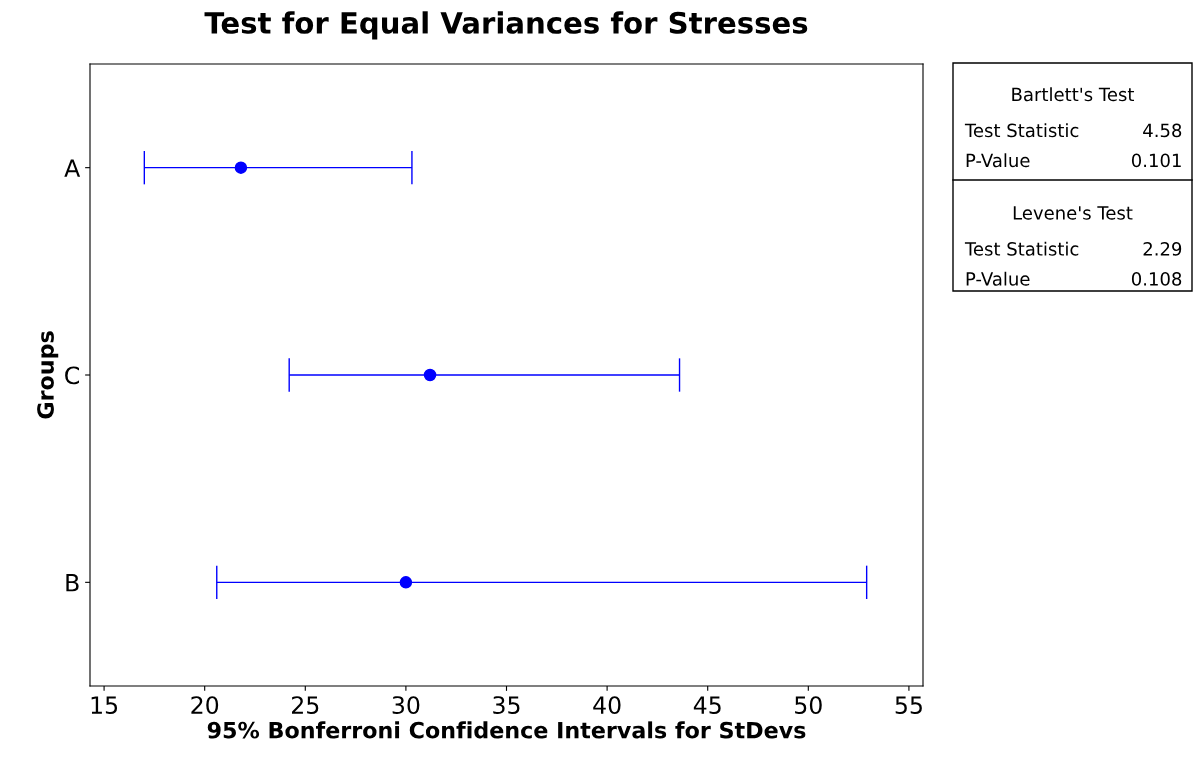 The image size is (1195, 767). What do you see at coordinates (506, 730) in the screenshot?
I see `x-axis-title: 95% Bonferroni Confidence Intervals for StDevs` at bounding box center [506, 730].